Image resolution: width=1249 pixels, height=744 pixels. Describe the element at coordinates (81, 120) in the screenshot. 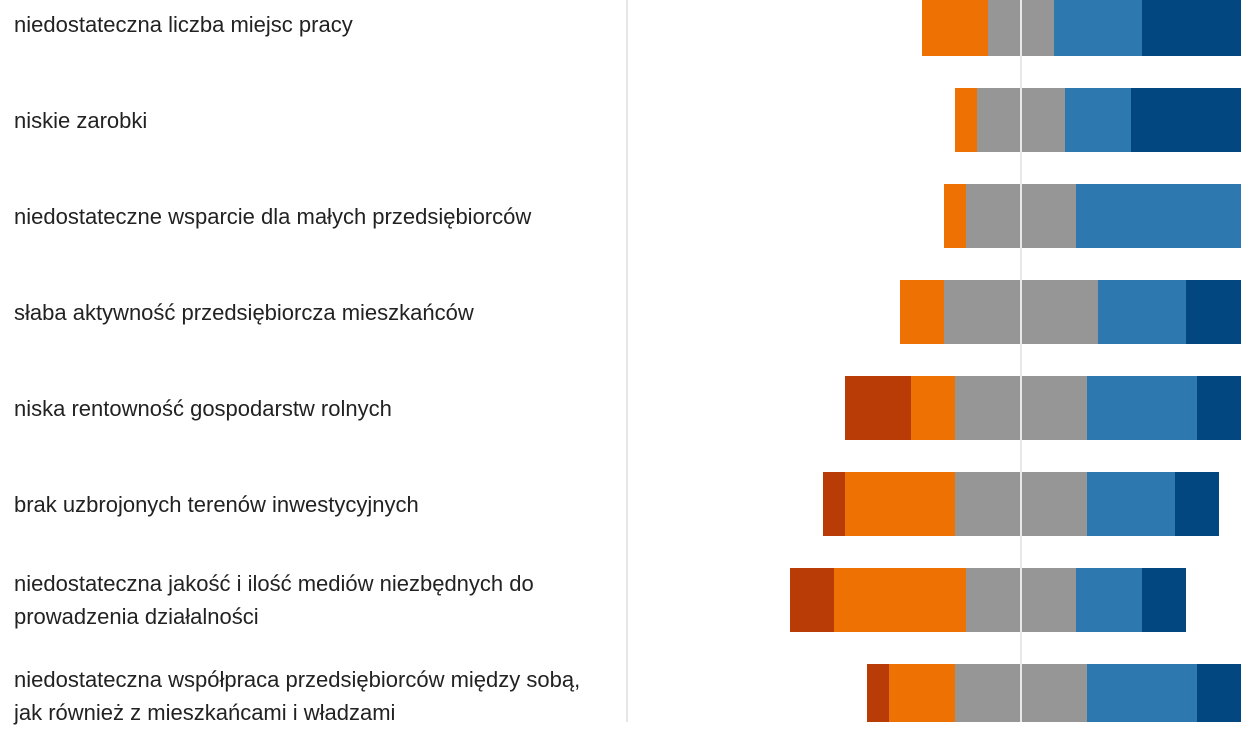

I see `category-label: niskie zarobki` at that location.